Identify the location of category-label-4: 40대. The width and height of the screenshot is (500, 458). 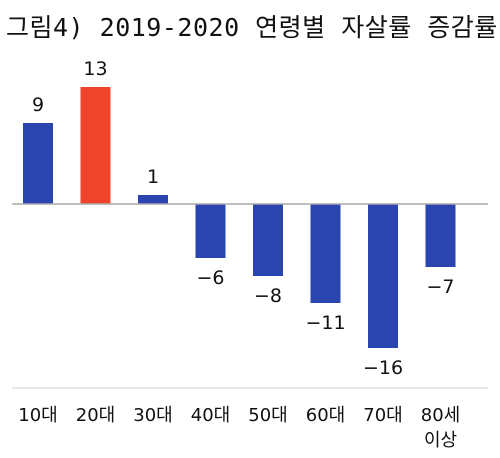
(210, 415).